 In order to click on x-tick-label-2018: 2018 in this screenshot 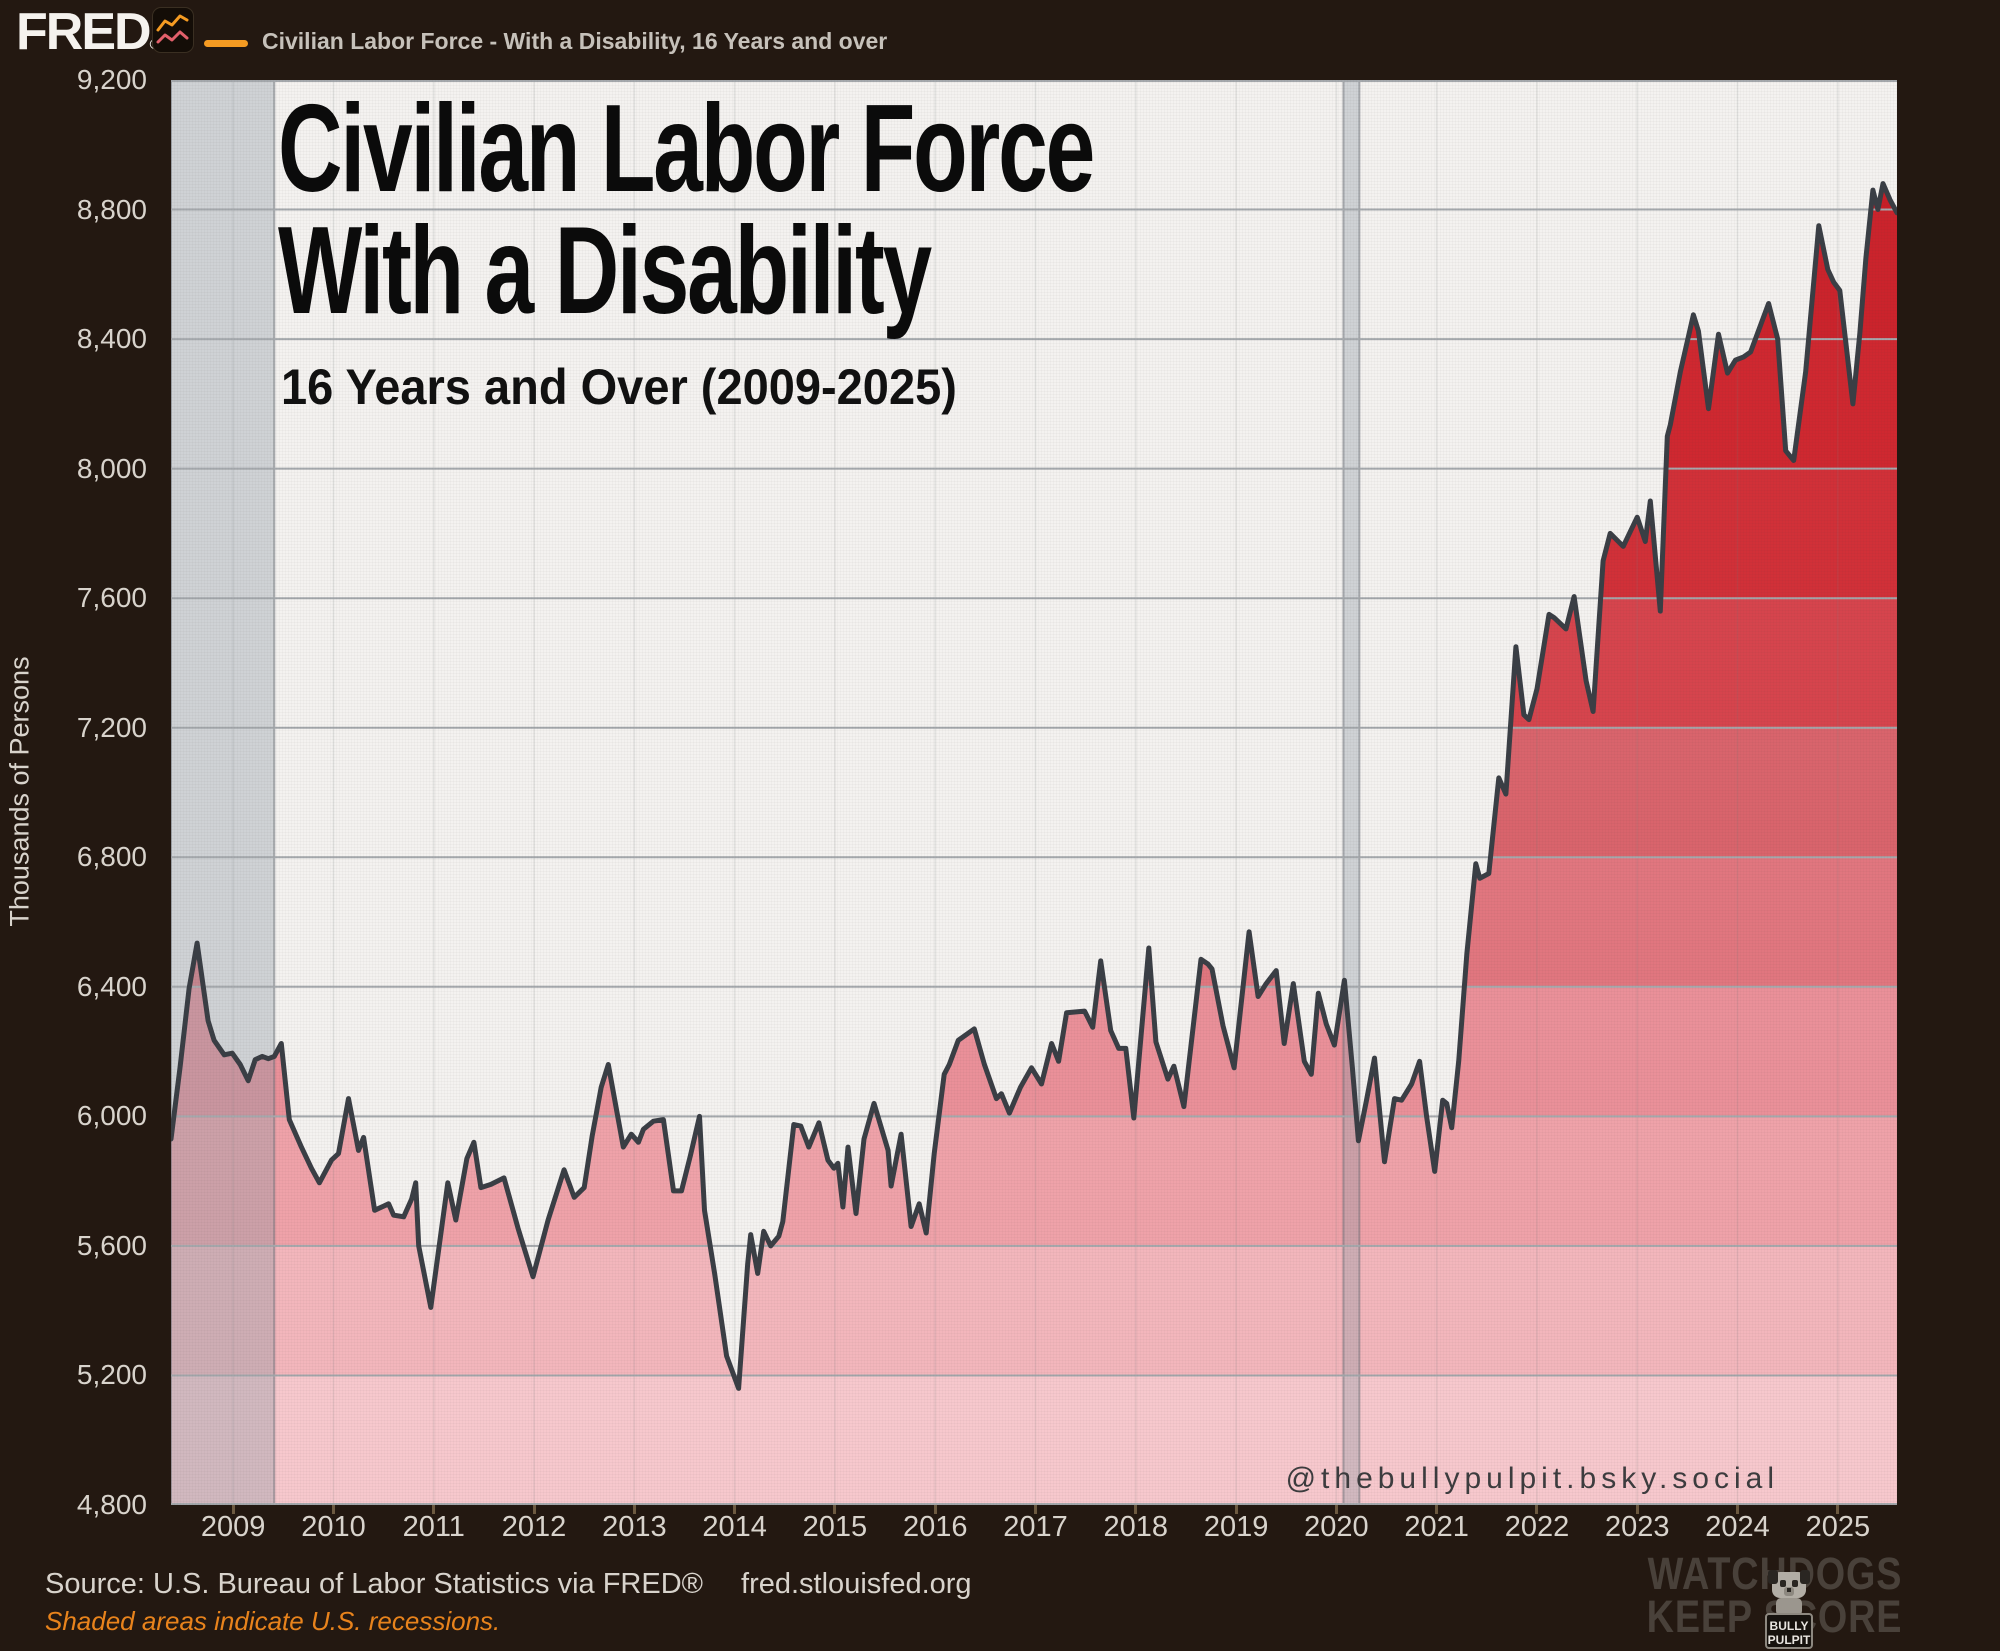, I will do `click(1136, 1527)`.